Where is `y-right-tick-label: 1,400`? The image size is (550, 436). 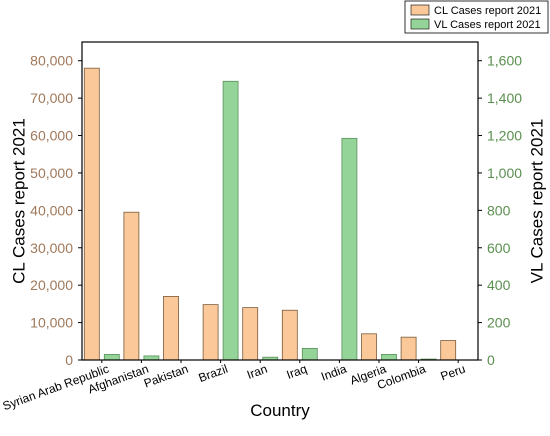
y-right-tick-label: 1,400 is located at coordinates (504, 98).